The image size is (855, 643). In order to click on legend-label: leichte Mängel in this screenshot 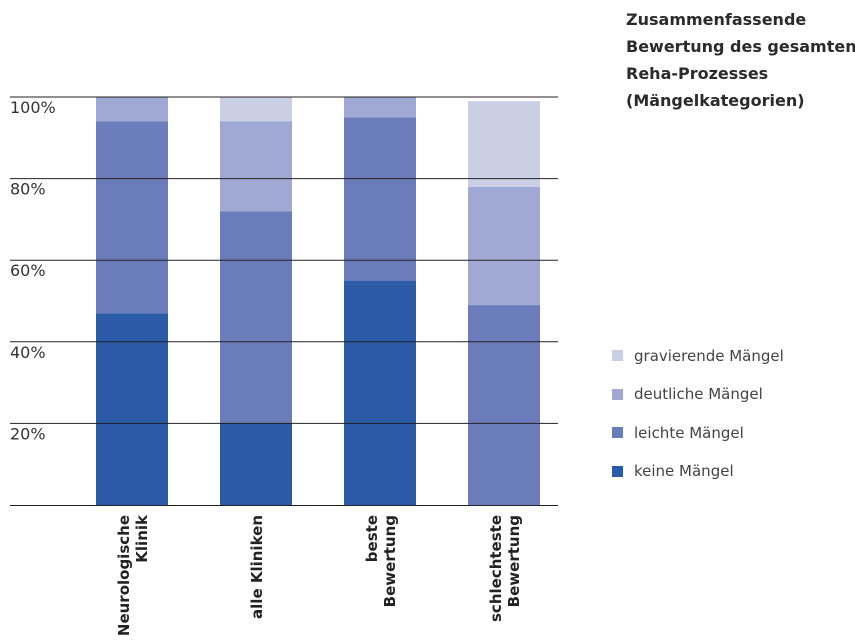, I will do `click(689, 432)`.